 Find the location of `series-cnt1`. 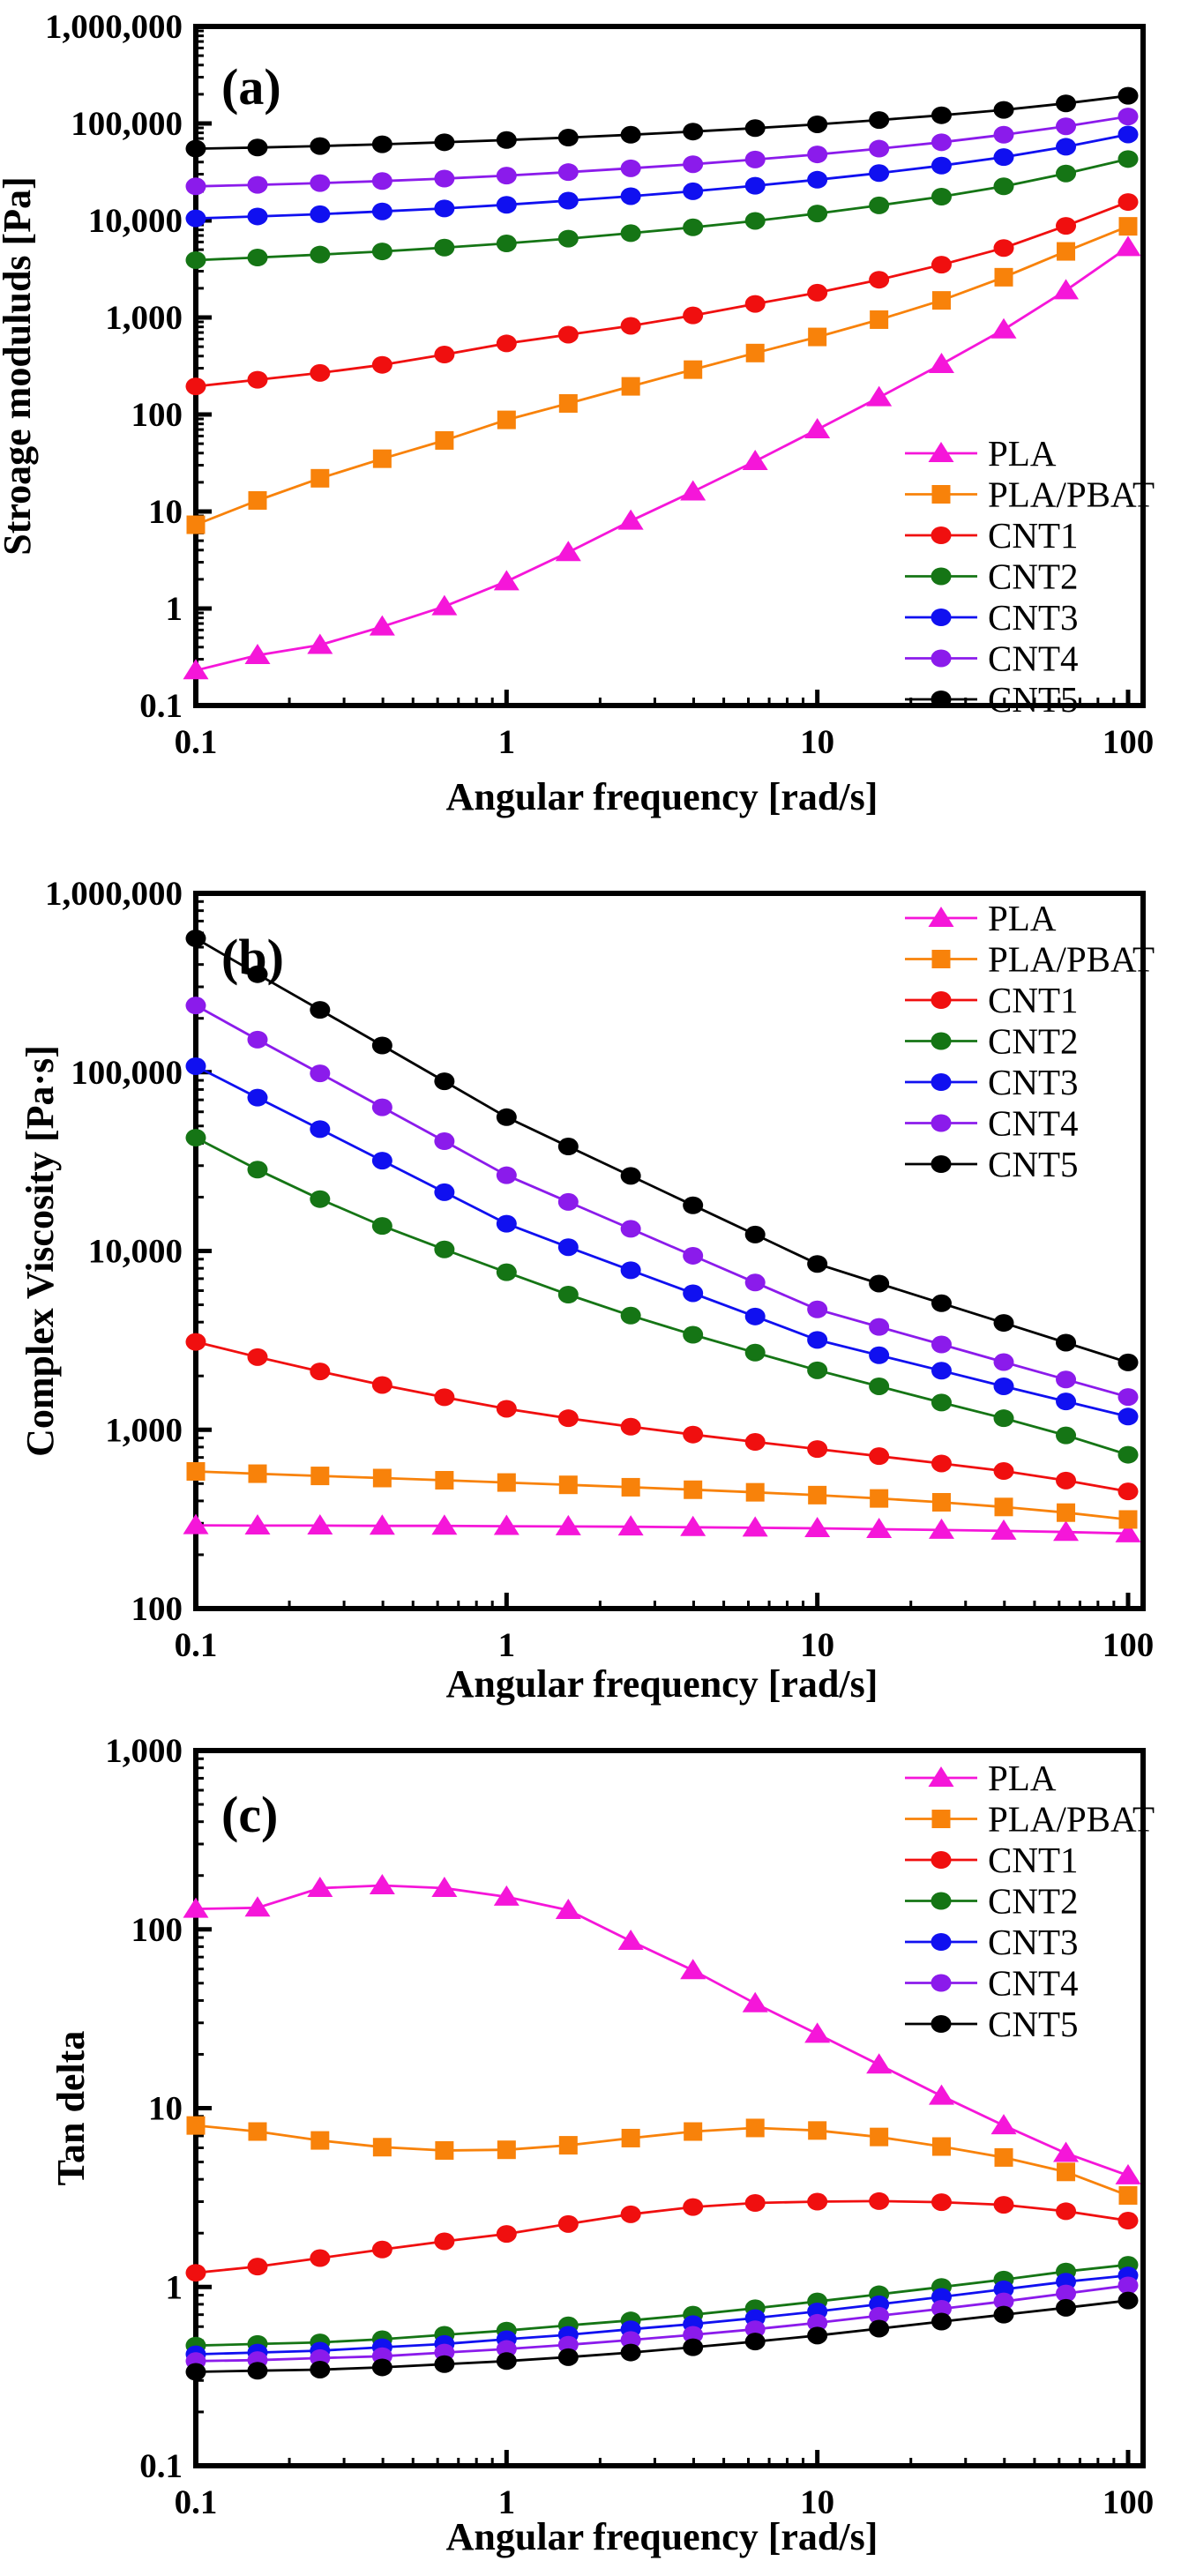

series-cnt1 is located at coordinates (662, 2236).